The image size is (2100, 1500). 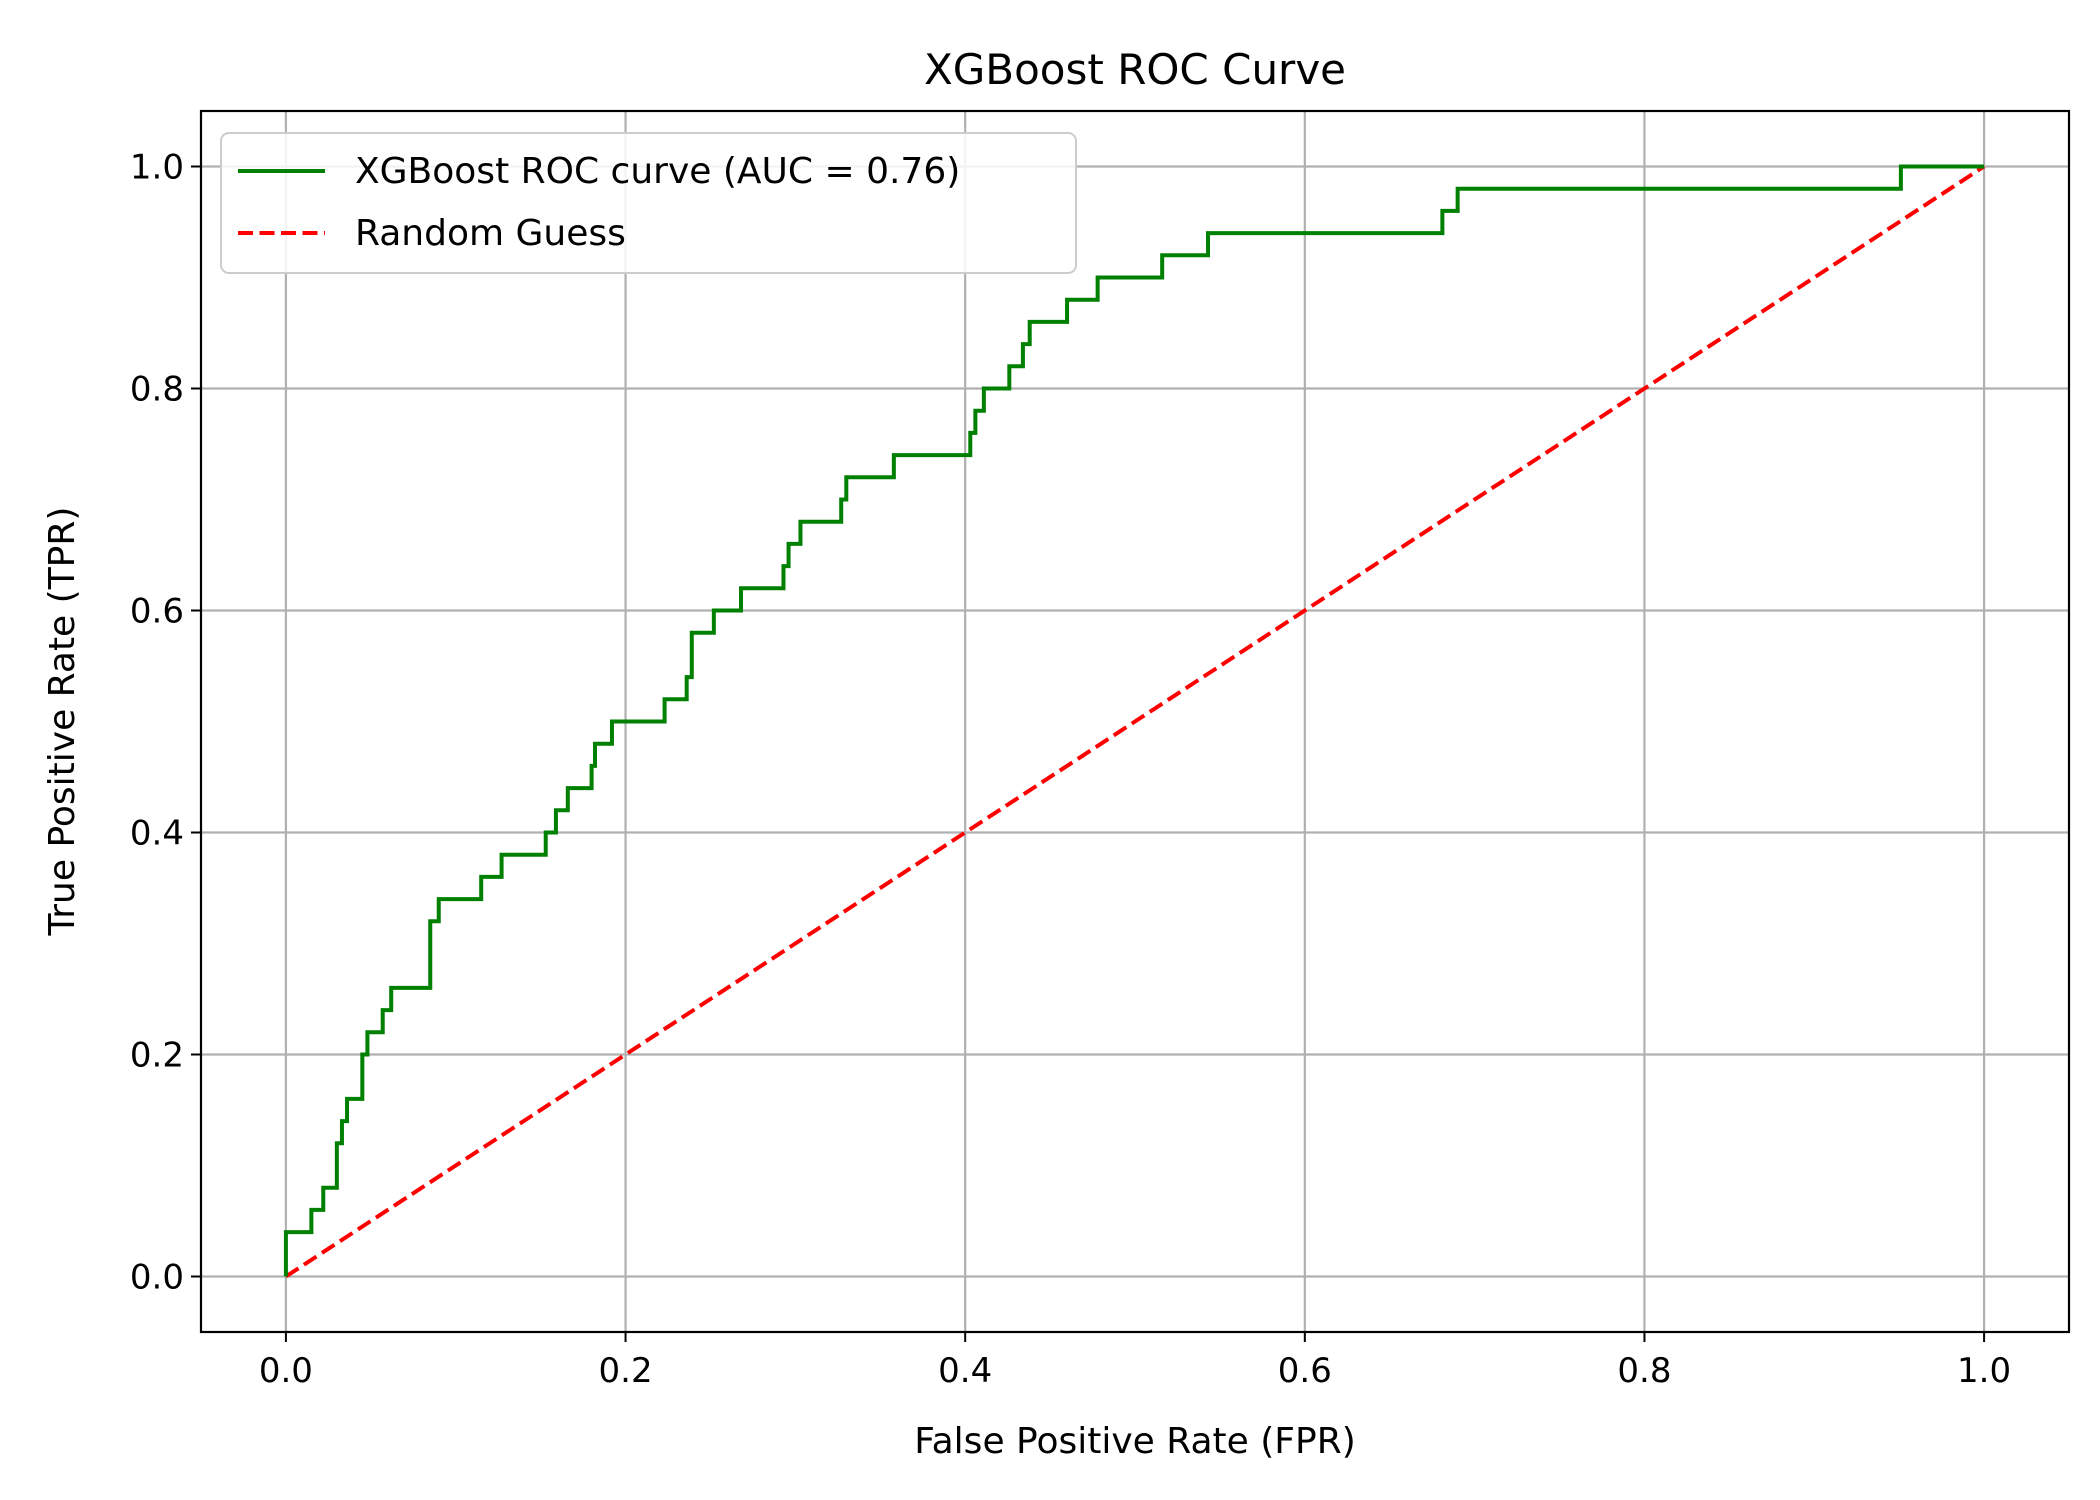 I want to click on legend-box, so click(x=648, y=203).